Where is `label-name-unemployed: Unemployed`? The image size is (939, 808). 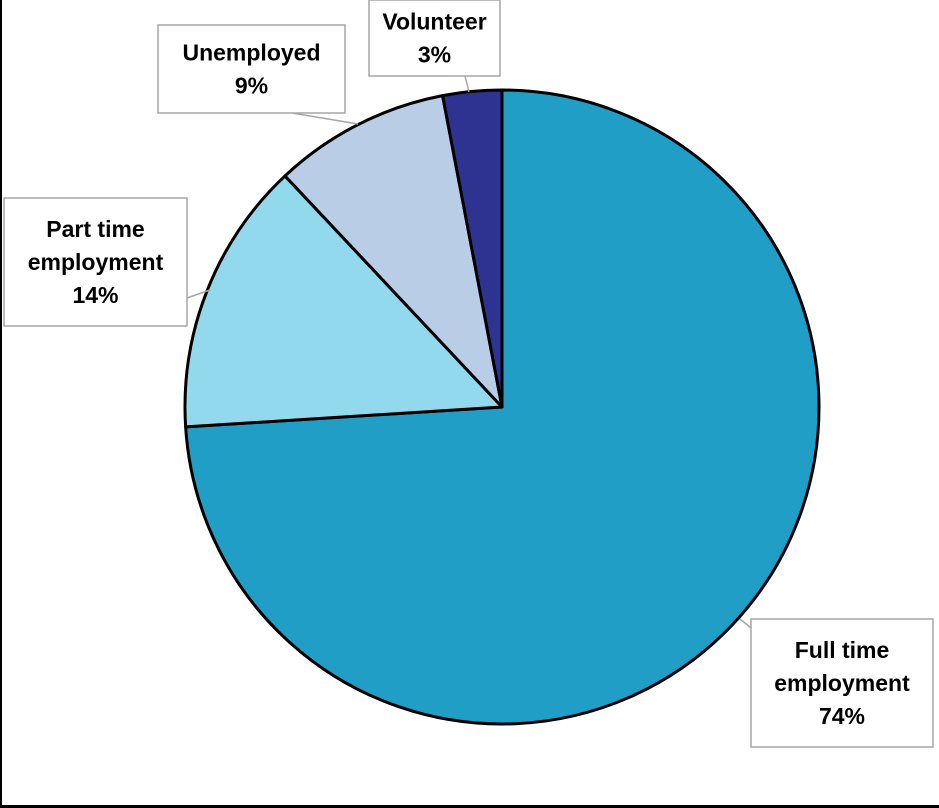
label-name-unemployed: Unemployed is located at coordinates (251, 53).